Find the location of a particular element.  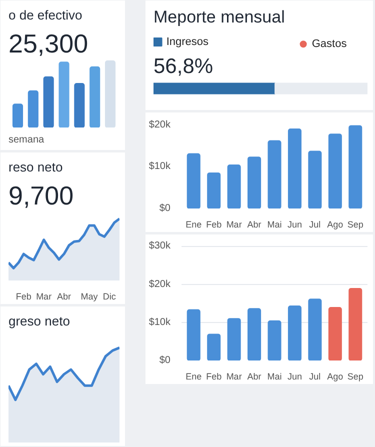

text: semana is located at coordinates (26, 140).